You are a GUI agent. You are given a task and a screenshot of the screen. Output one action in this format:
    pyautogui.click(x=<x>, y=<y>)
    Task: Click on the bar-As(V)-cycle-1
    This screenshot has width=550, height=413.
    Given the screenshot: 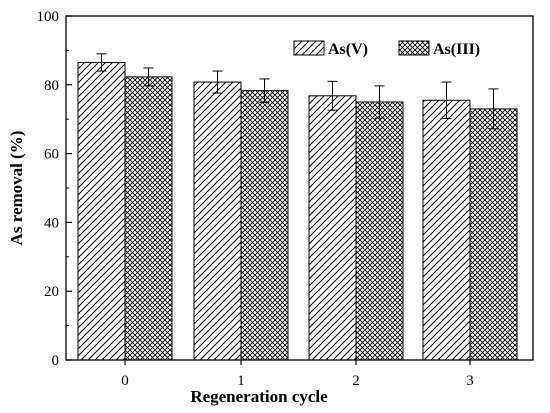 What is the action you would take?
    pyautogui.click(x=217, y=221)
    